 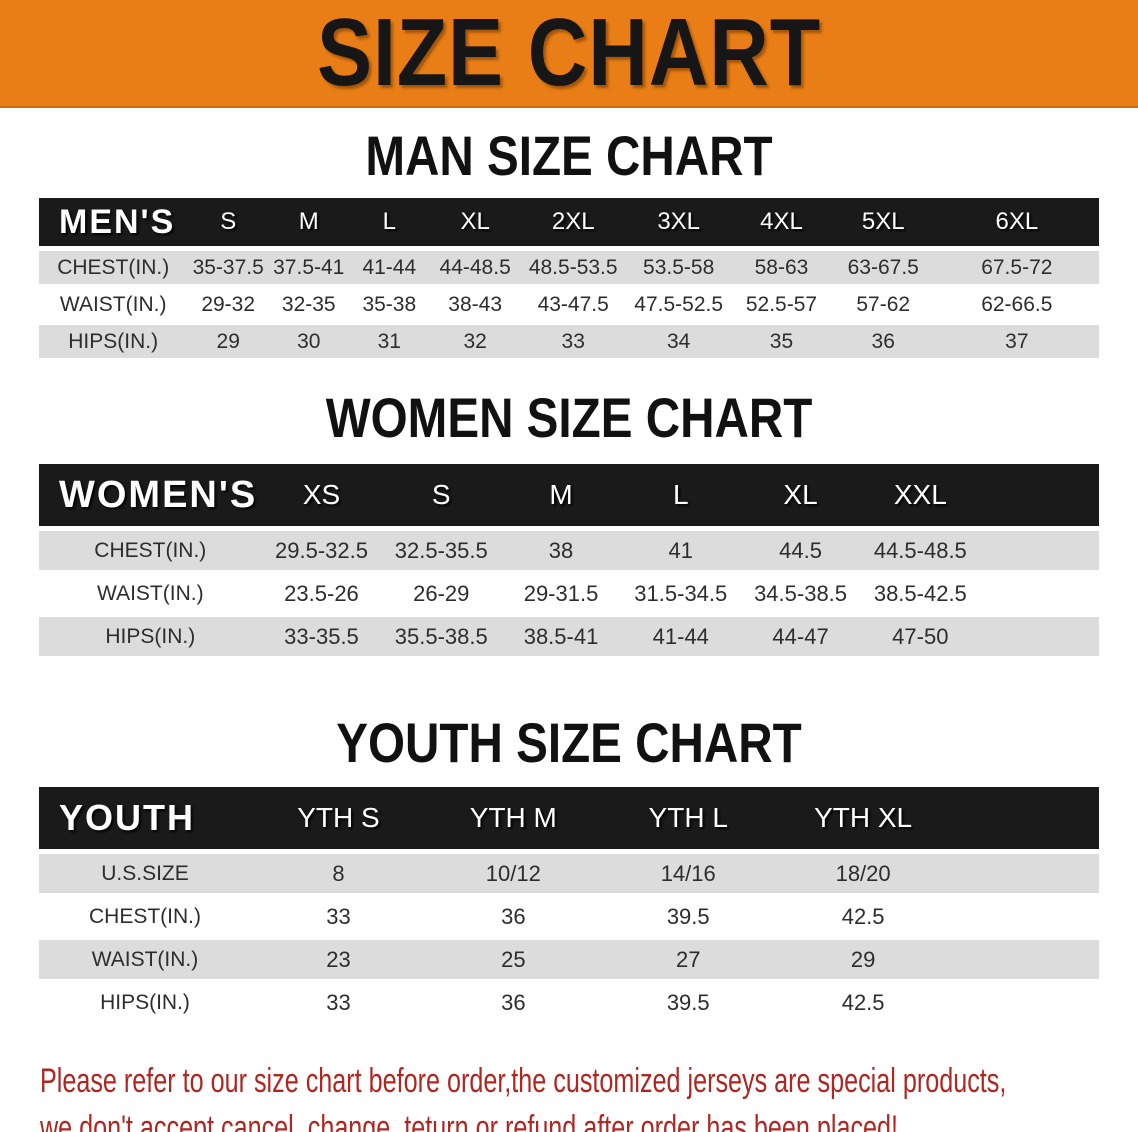 I want to click on size-column-header: YTH S, so click(x=338, y=820).